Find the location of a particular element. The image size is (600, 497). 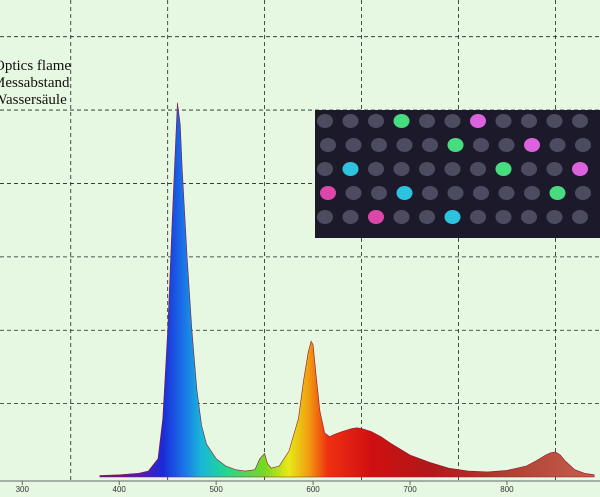

x-tick-label: 800 is located at coordinates (507, 489).